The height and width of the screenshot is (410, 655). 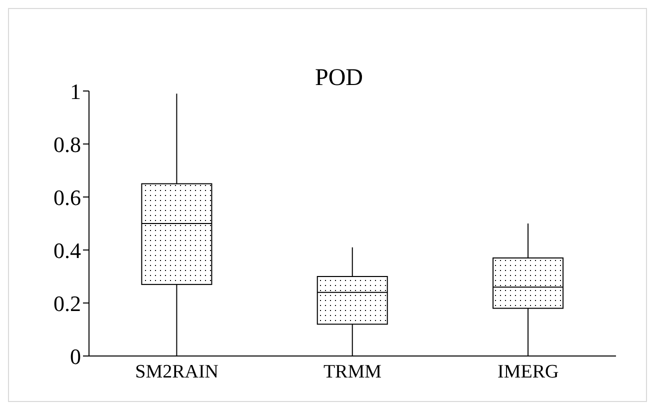 What do you see at coordinates (67, 303) in the screenshot?
I see `y-tick-label: 0.2` at bounding box center [67, 303].